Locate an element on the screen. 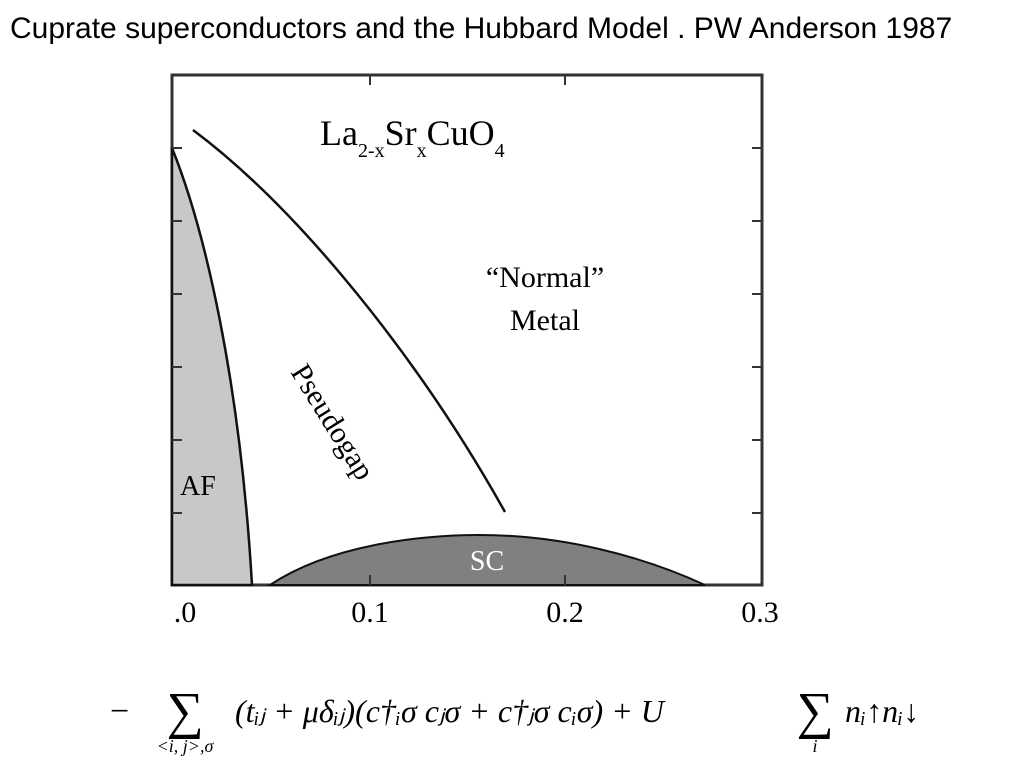 The image size is (1024, 768). region-label: SC is located at coordinates (487, 561).